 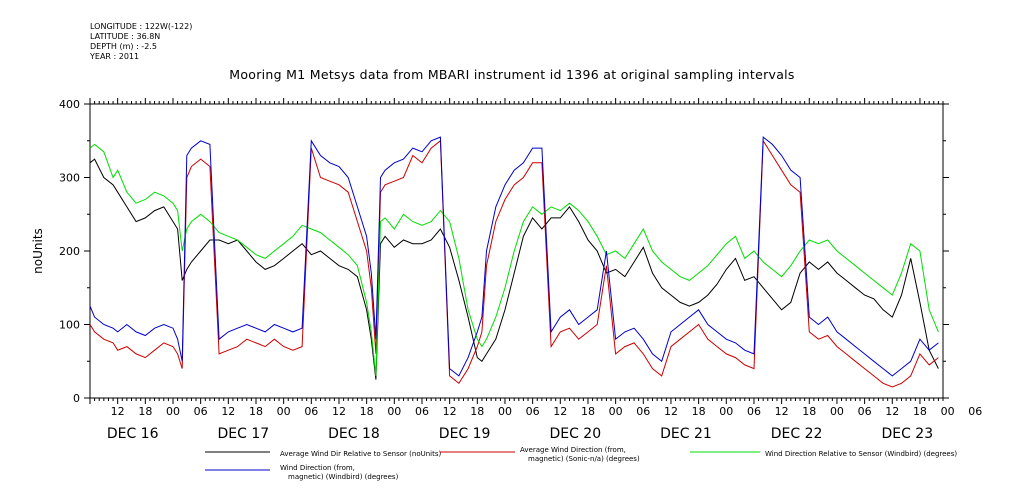 What do you see at coordinates (243, 434) in the screenshot?
I see `day-label: DEC 17` at bounding box center [243, 434].